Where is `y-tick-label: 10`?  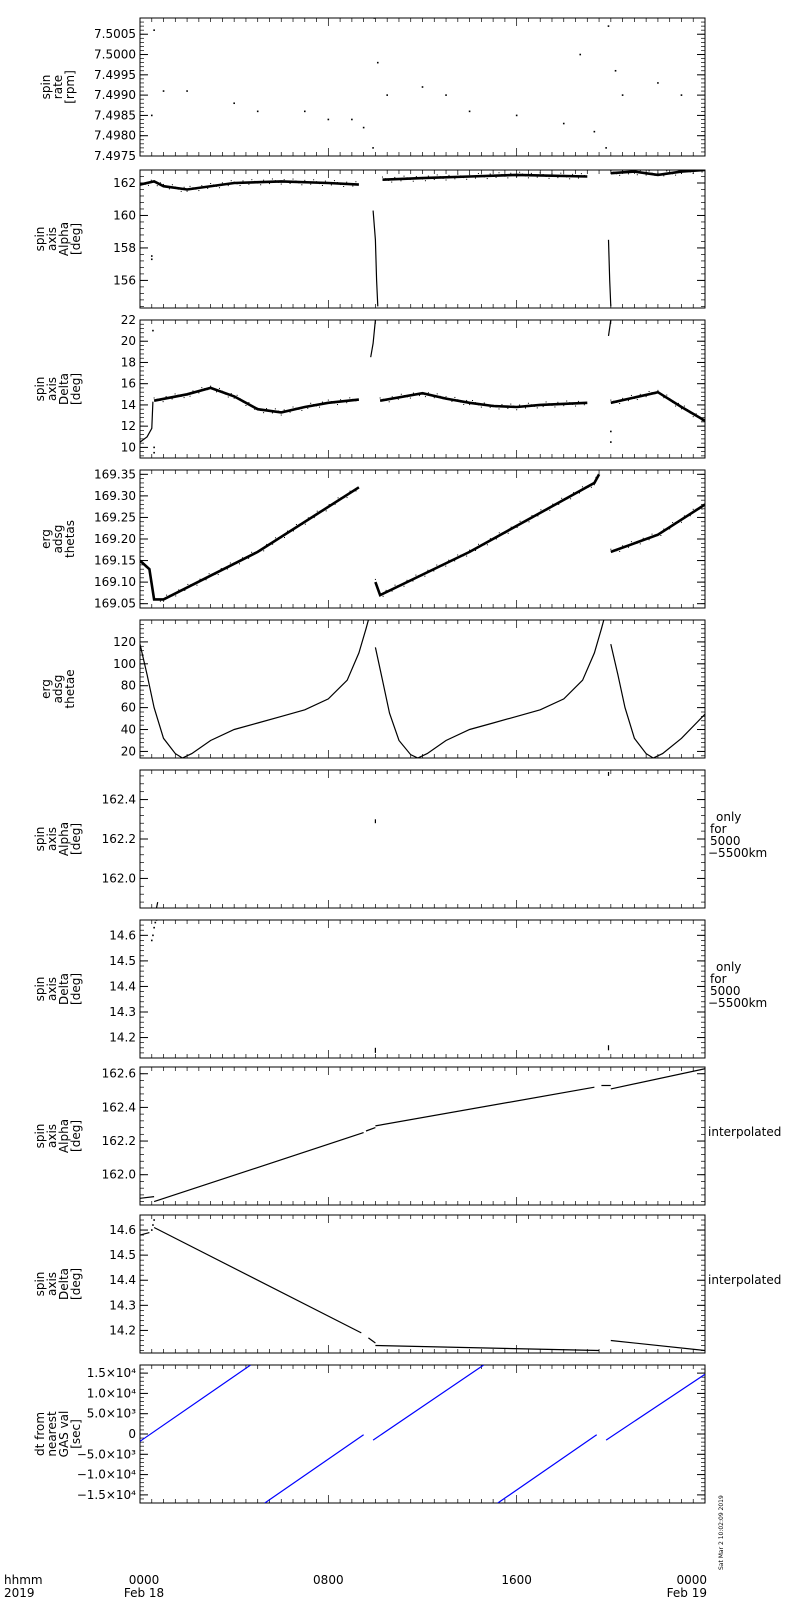 y-tick-label: 10 is located at coordinates (128, 447).